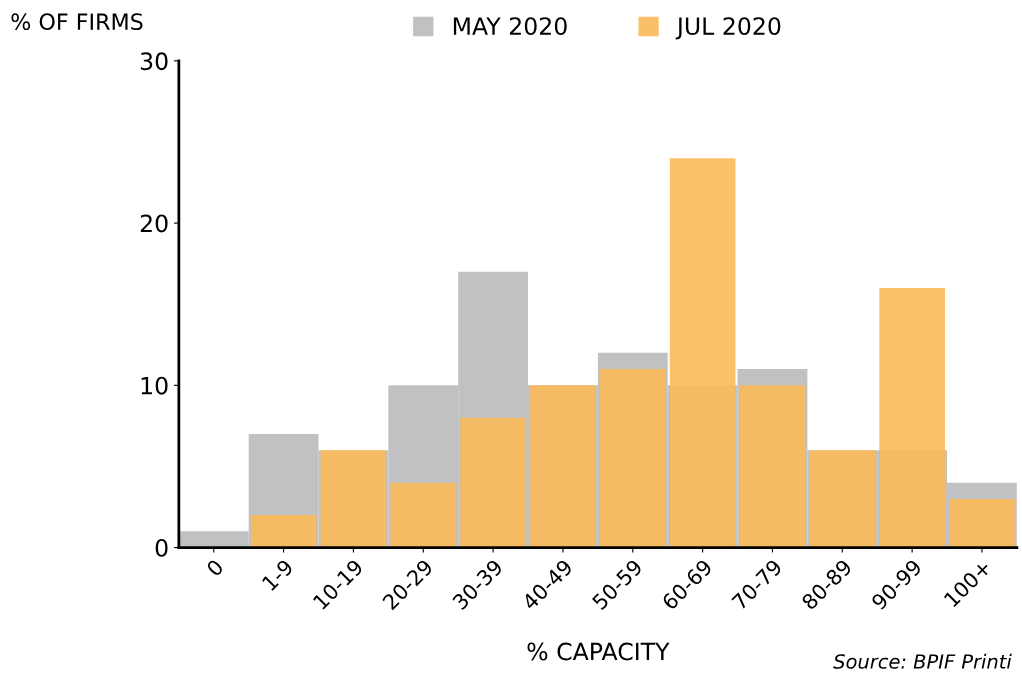  Describe the element at coordinates (77, 22) in the screenshot. I see `y-axis-title: % OF FIRMS` at that location.